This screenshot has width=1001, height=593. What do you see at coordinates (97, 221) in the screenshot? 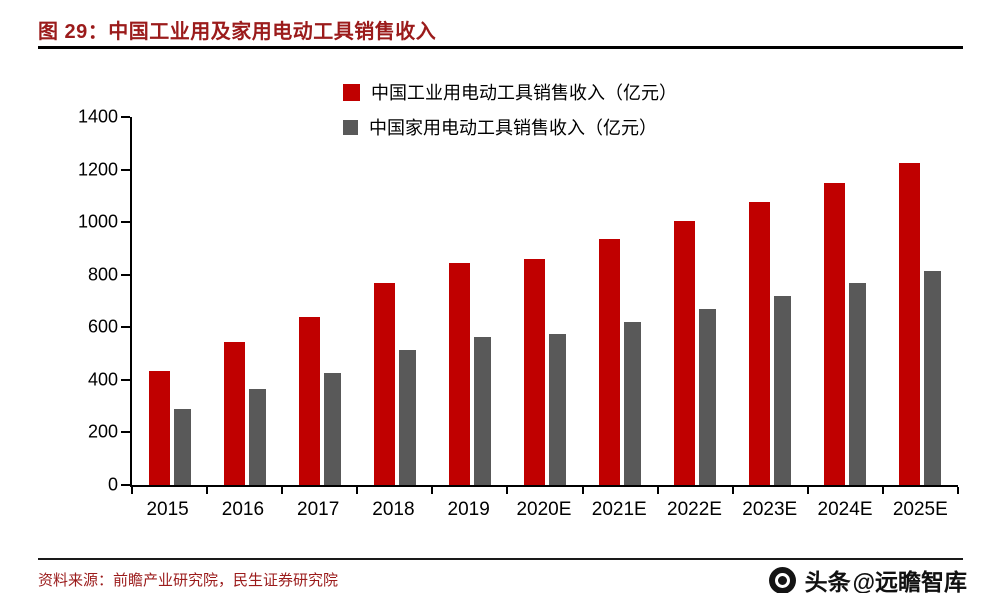
I see `y-axis-tick-label: 1000` at bounding box center [97, 221].